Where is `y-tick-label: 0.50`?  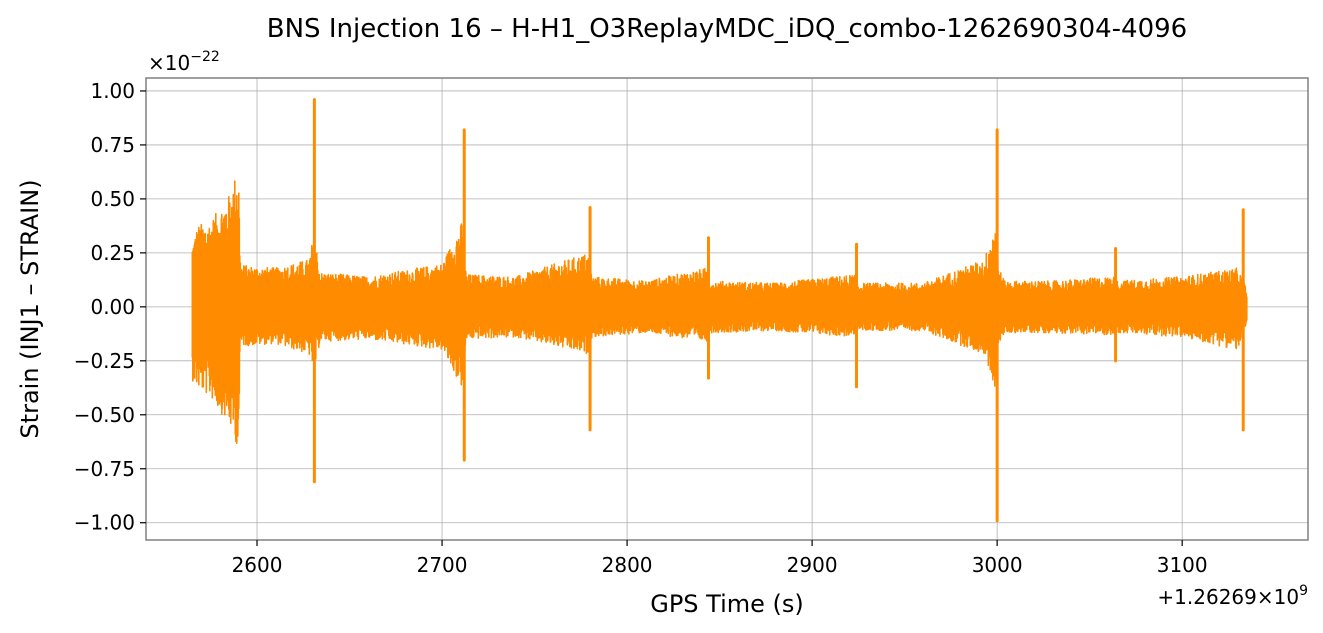 y-tick-label: 0.50 is located at coordinates (112, 199).